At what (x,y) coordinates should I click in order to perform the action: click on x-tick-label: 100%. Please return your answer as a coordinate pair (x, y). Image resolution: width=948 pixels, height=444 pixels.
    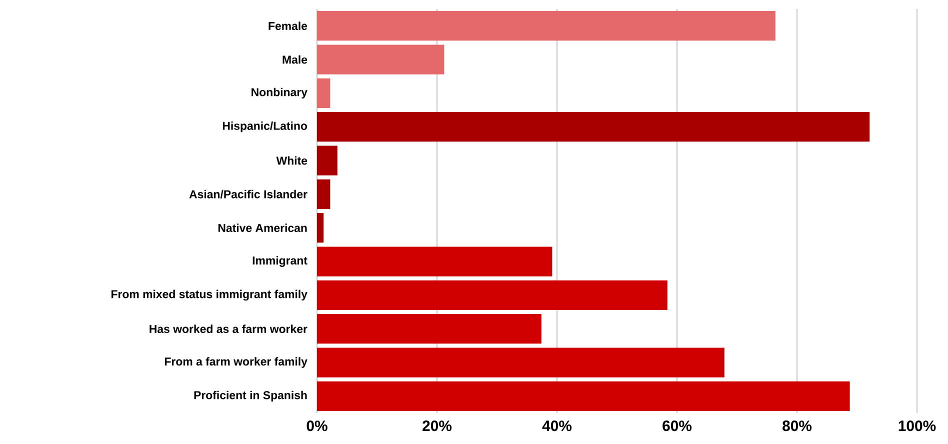
    Looking at the image, I should click on (917, 426).